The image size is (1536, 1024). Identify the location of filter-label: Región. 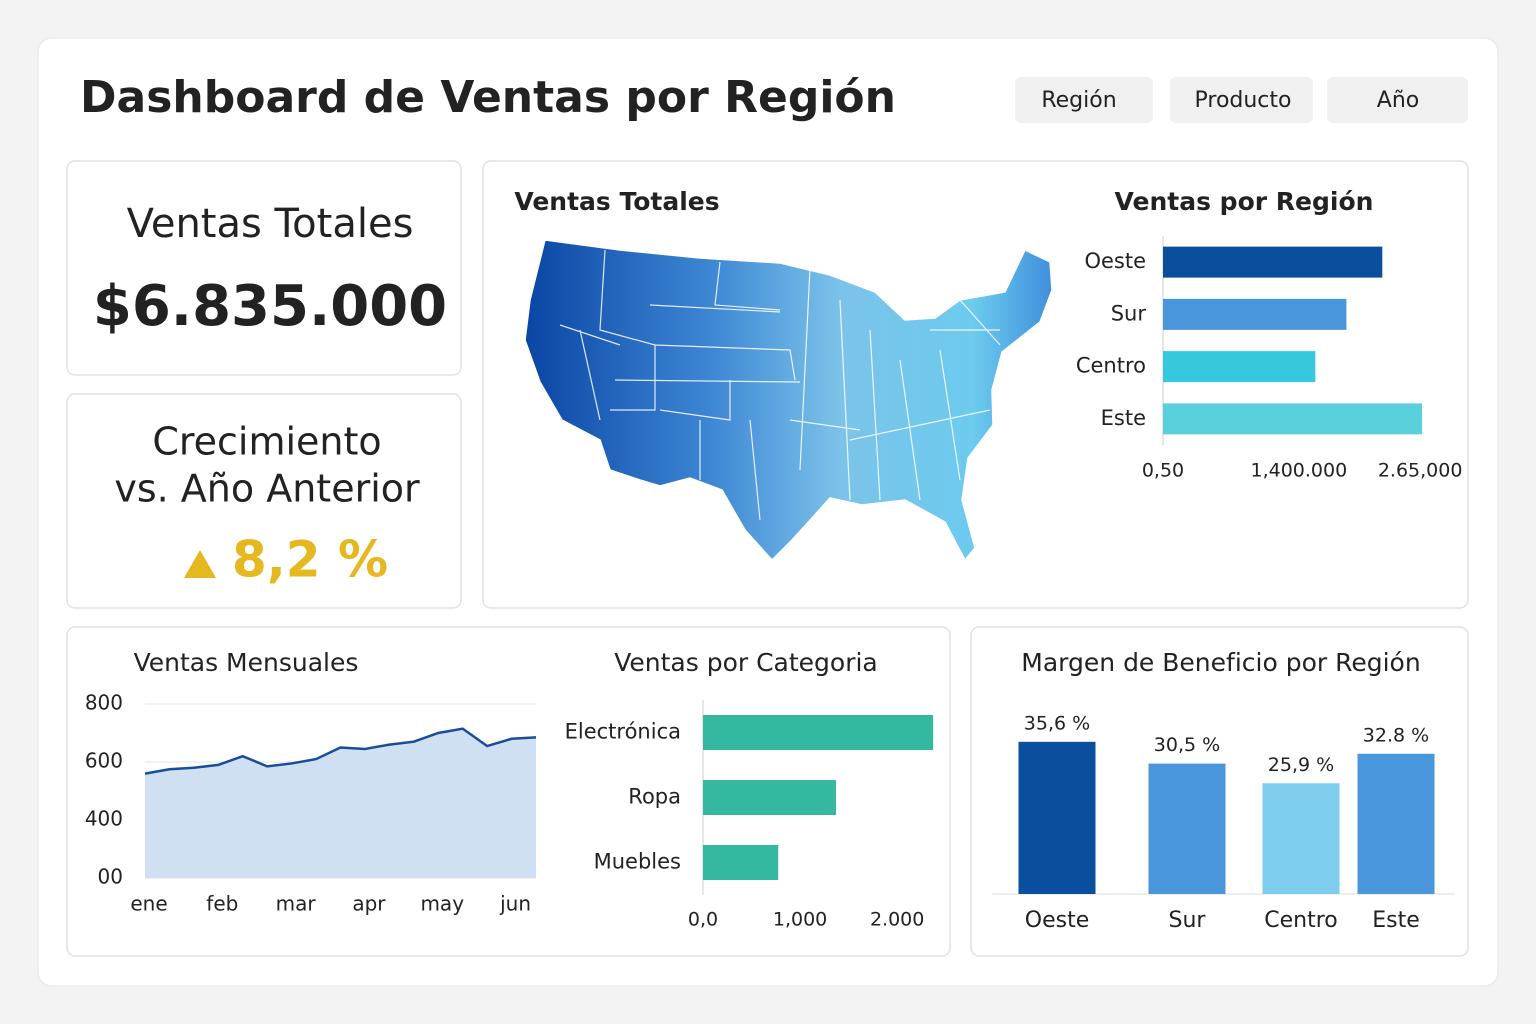
(1078, 100).